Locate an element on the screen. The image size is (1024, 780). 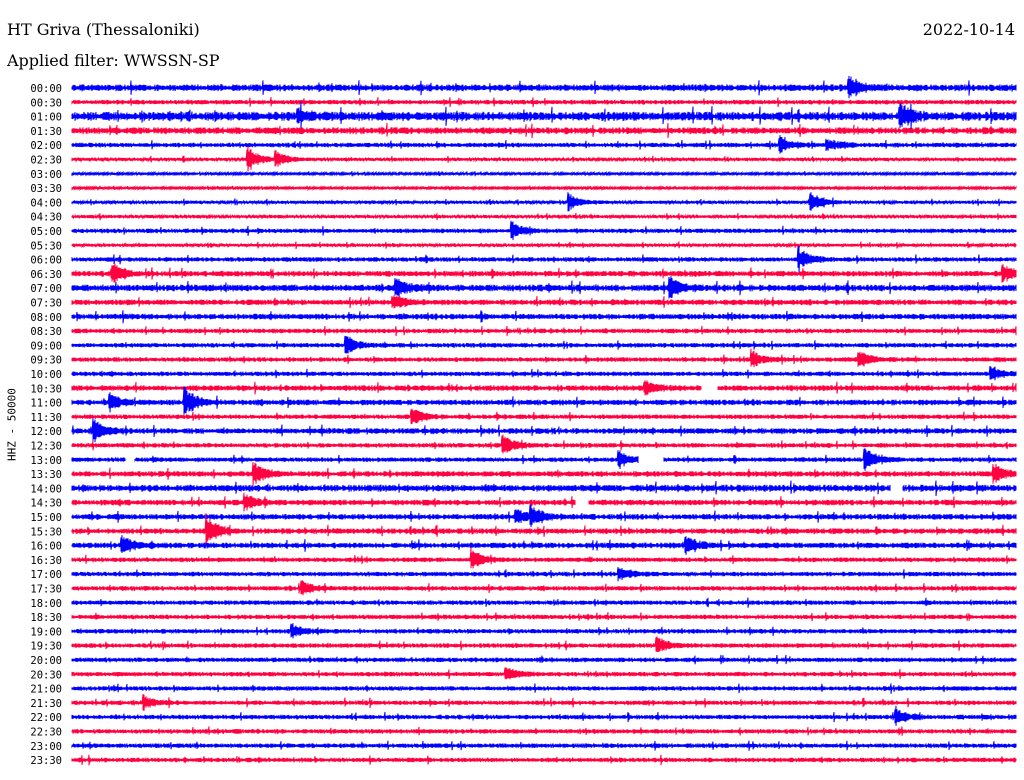
time-label: 04:00 is located at coordinates (46, 203).